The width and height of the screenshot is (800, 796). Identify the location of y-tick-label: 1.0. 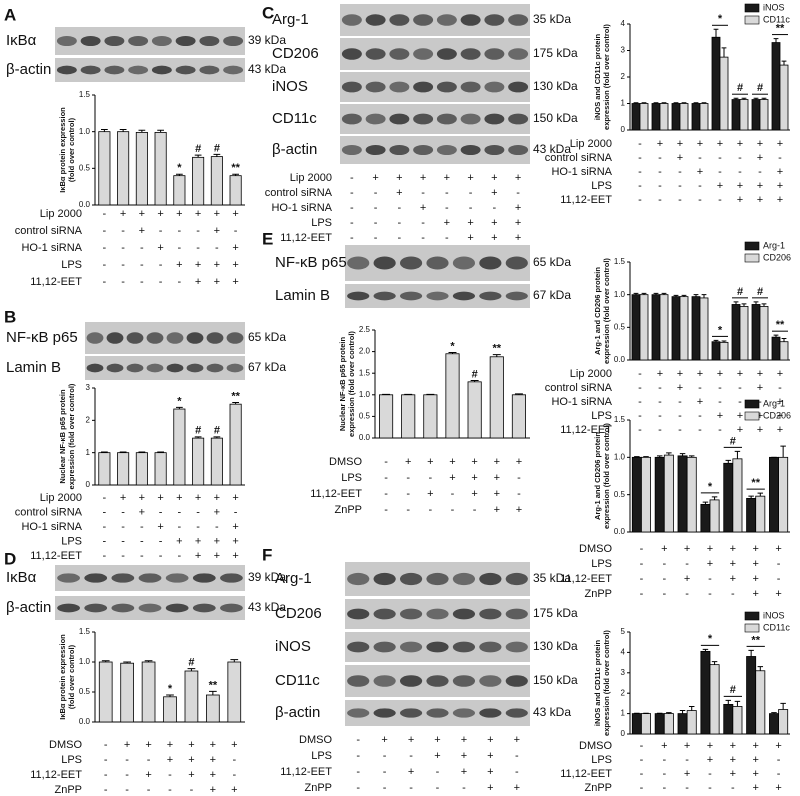
(85, 131).